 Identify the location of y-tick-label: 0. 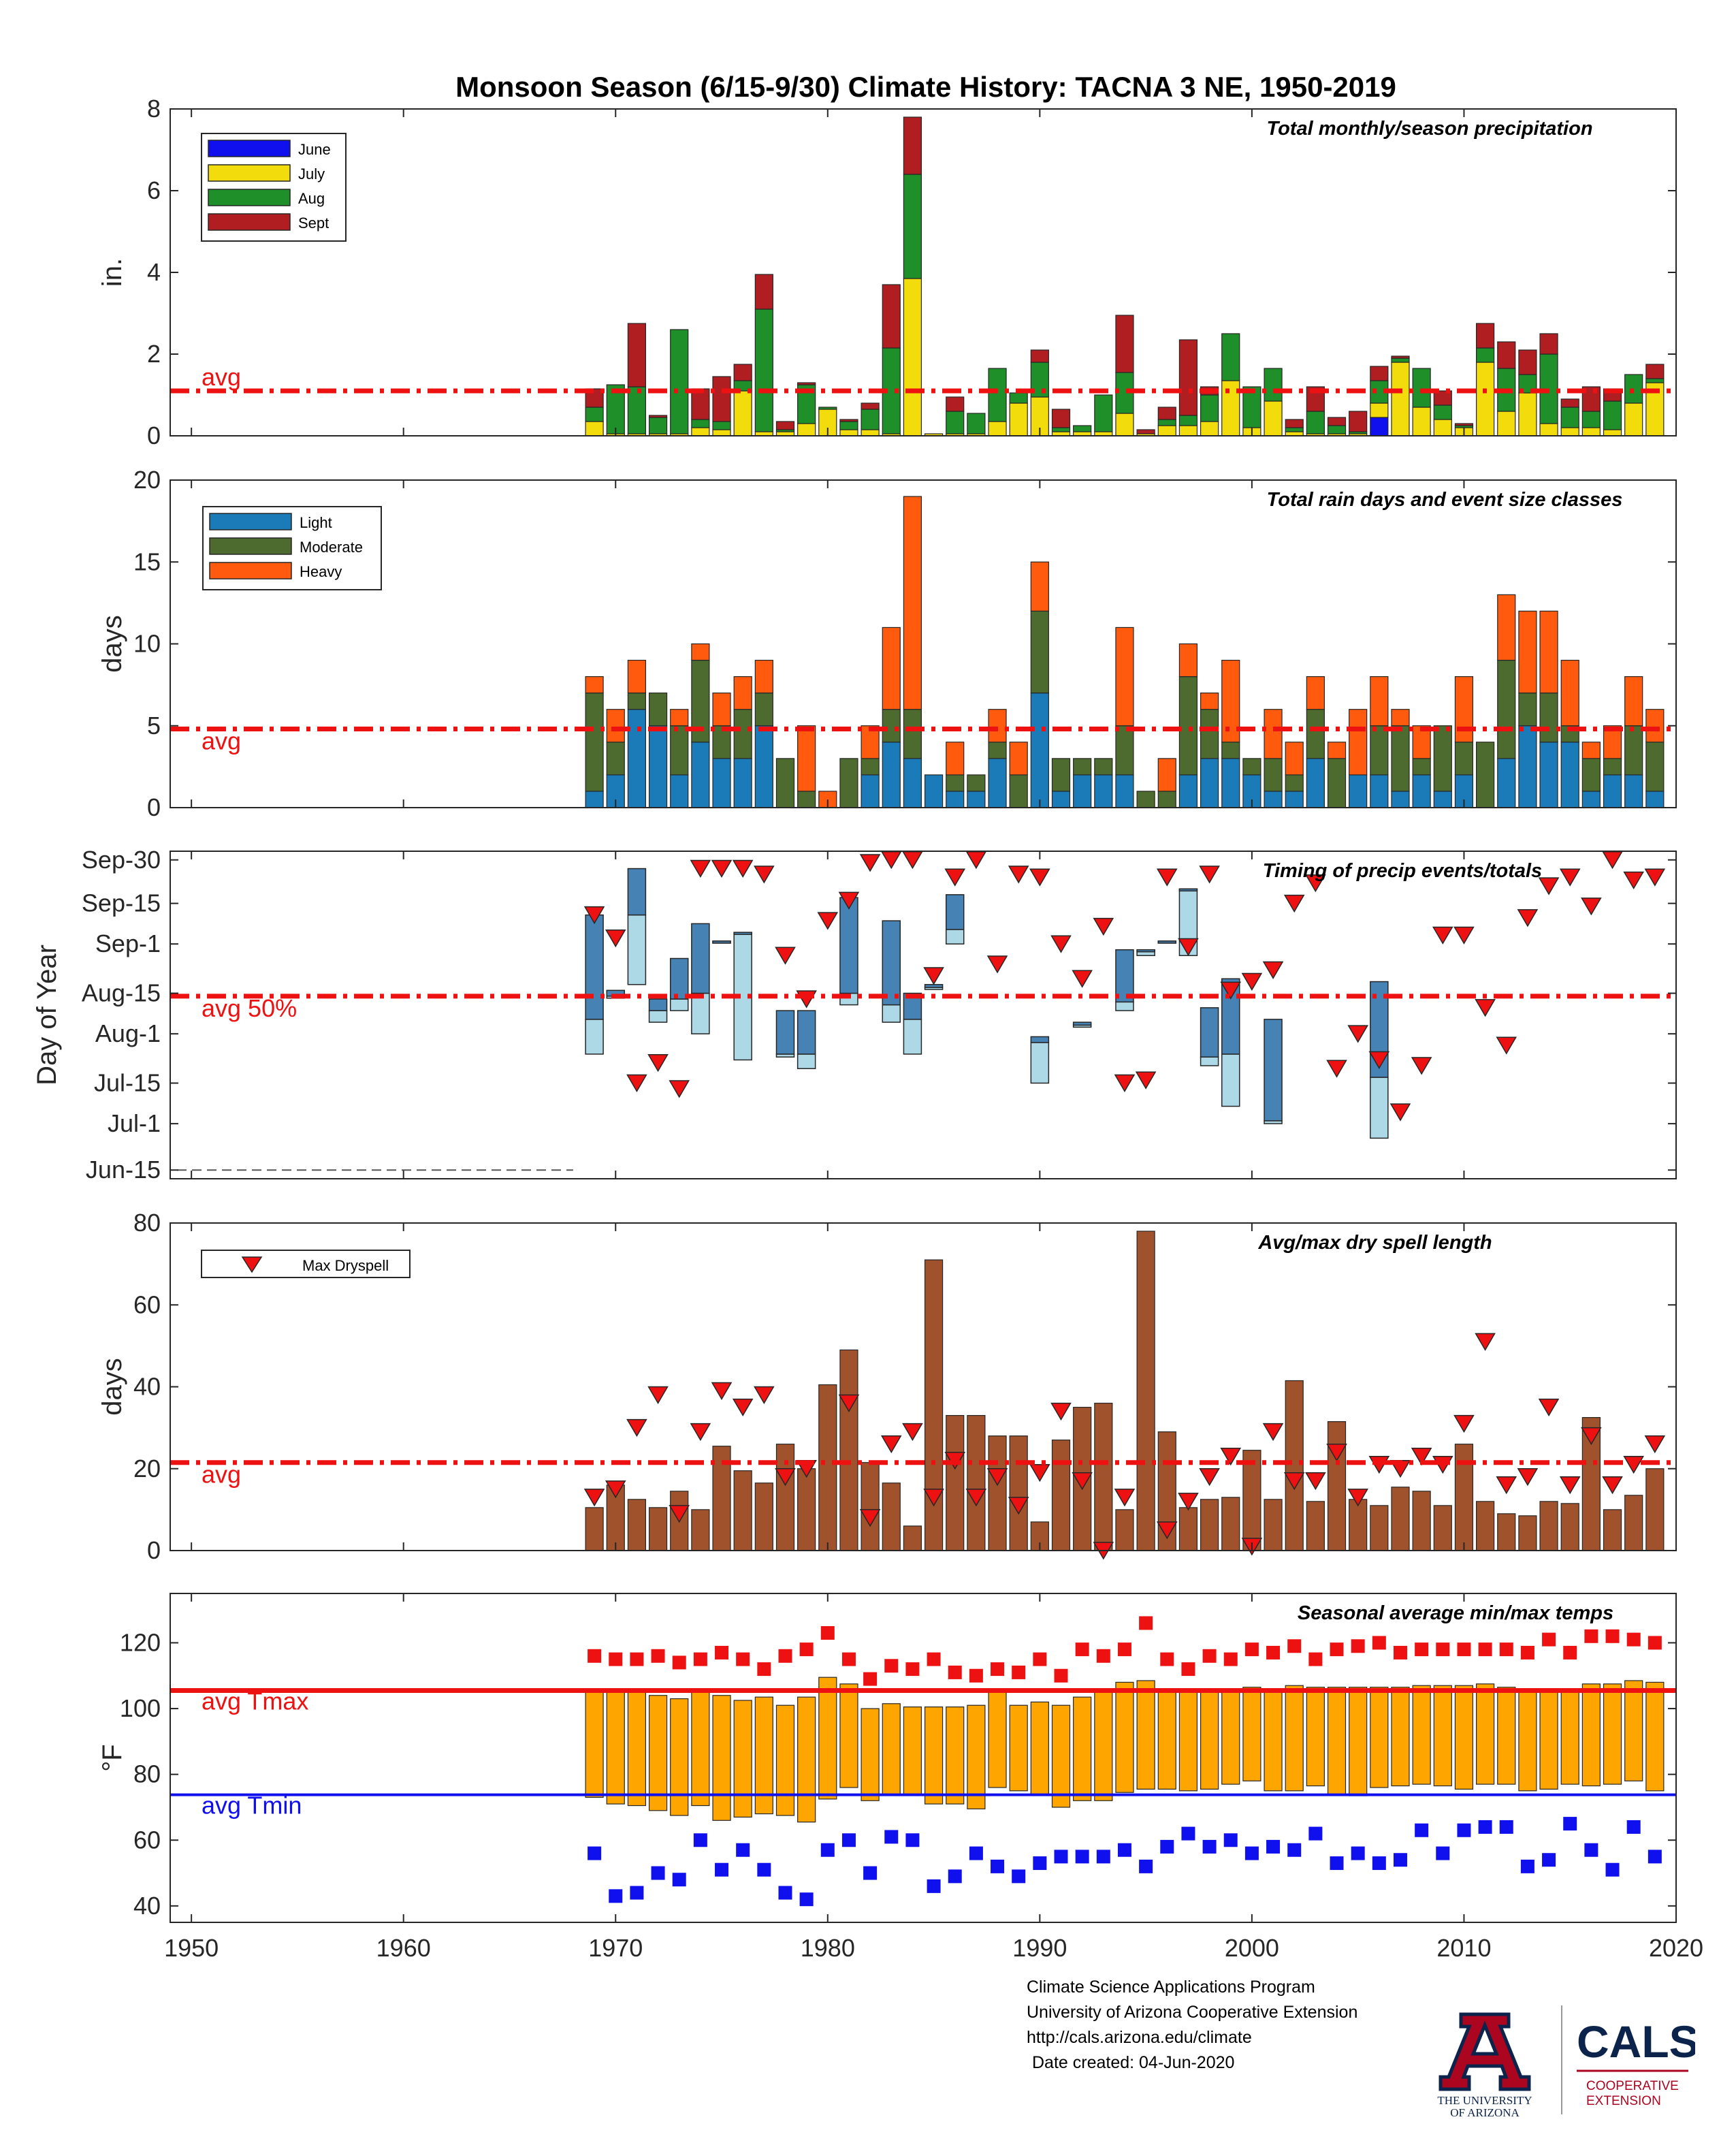
(154, 1550).